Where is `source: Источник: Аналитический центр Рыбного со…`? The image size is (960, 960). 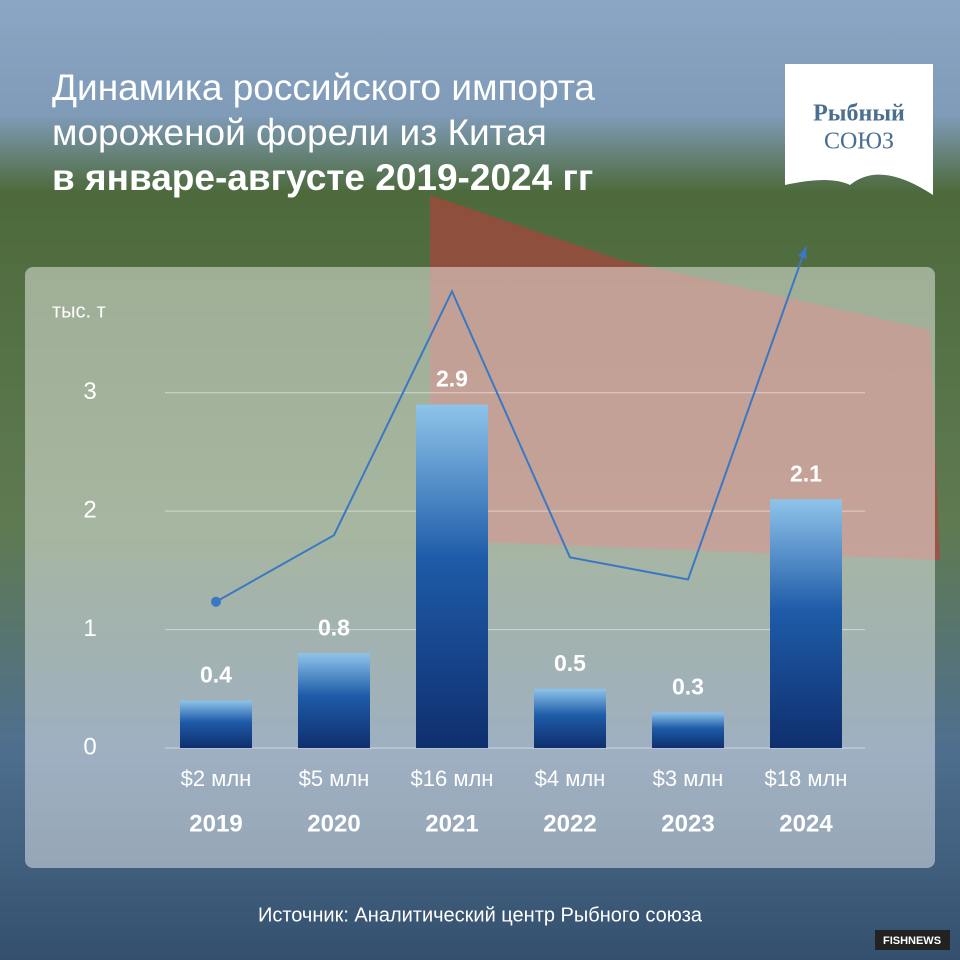 source: Источник: Аналитический центр Рыбного со… is located at coordinates (480, 915).